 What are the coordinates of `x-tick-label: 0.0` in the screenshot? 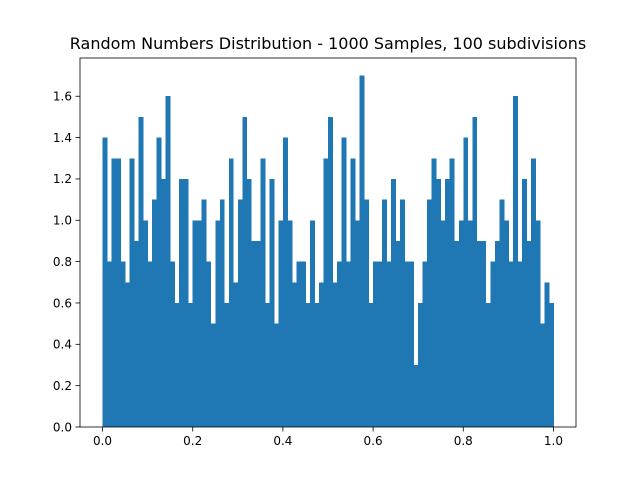 It's located at (102, 441).